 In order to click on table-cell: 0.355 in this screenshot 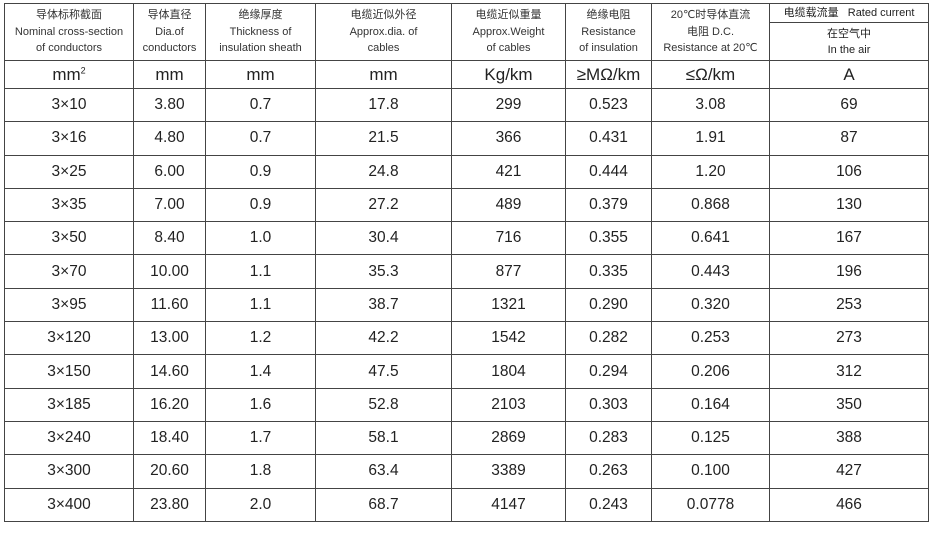, I will do `click(608, 238)`.